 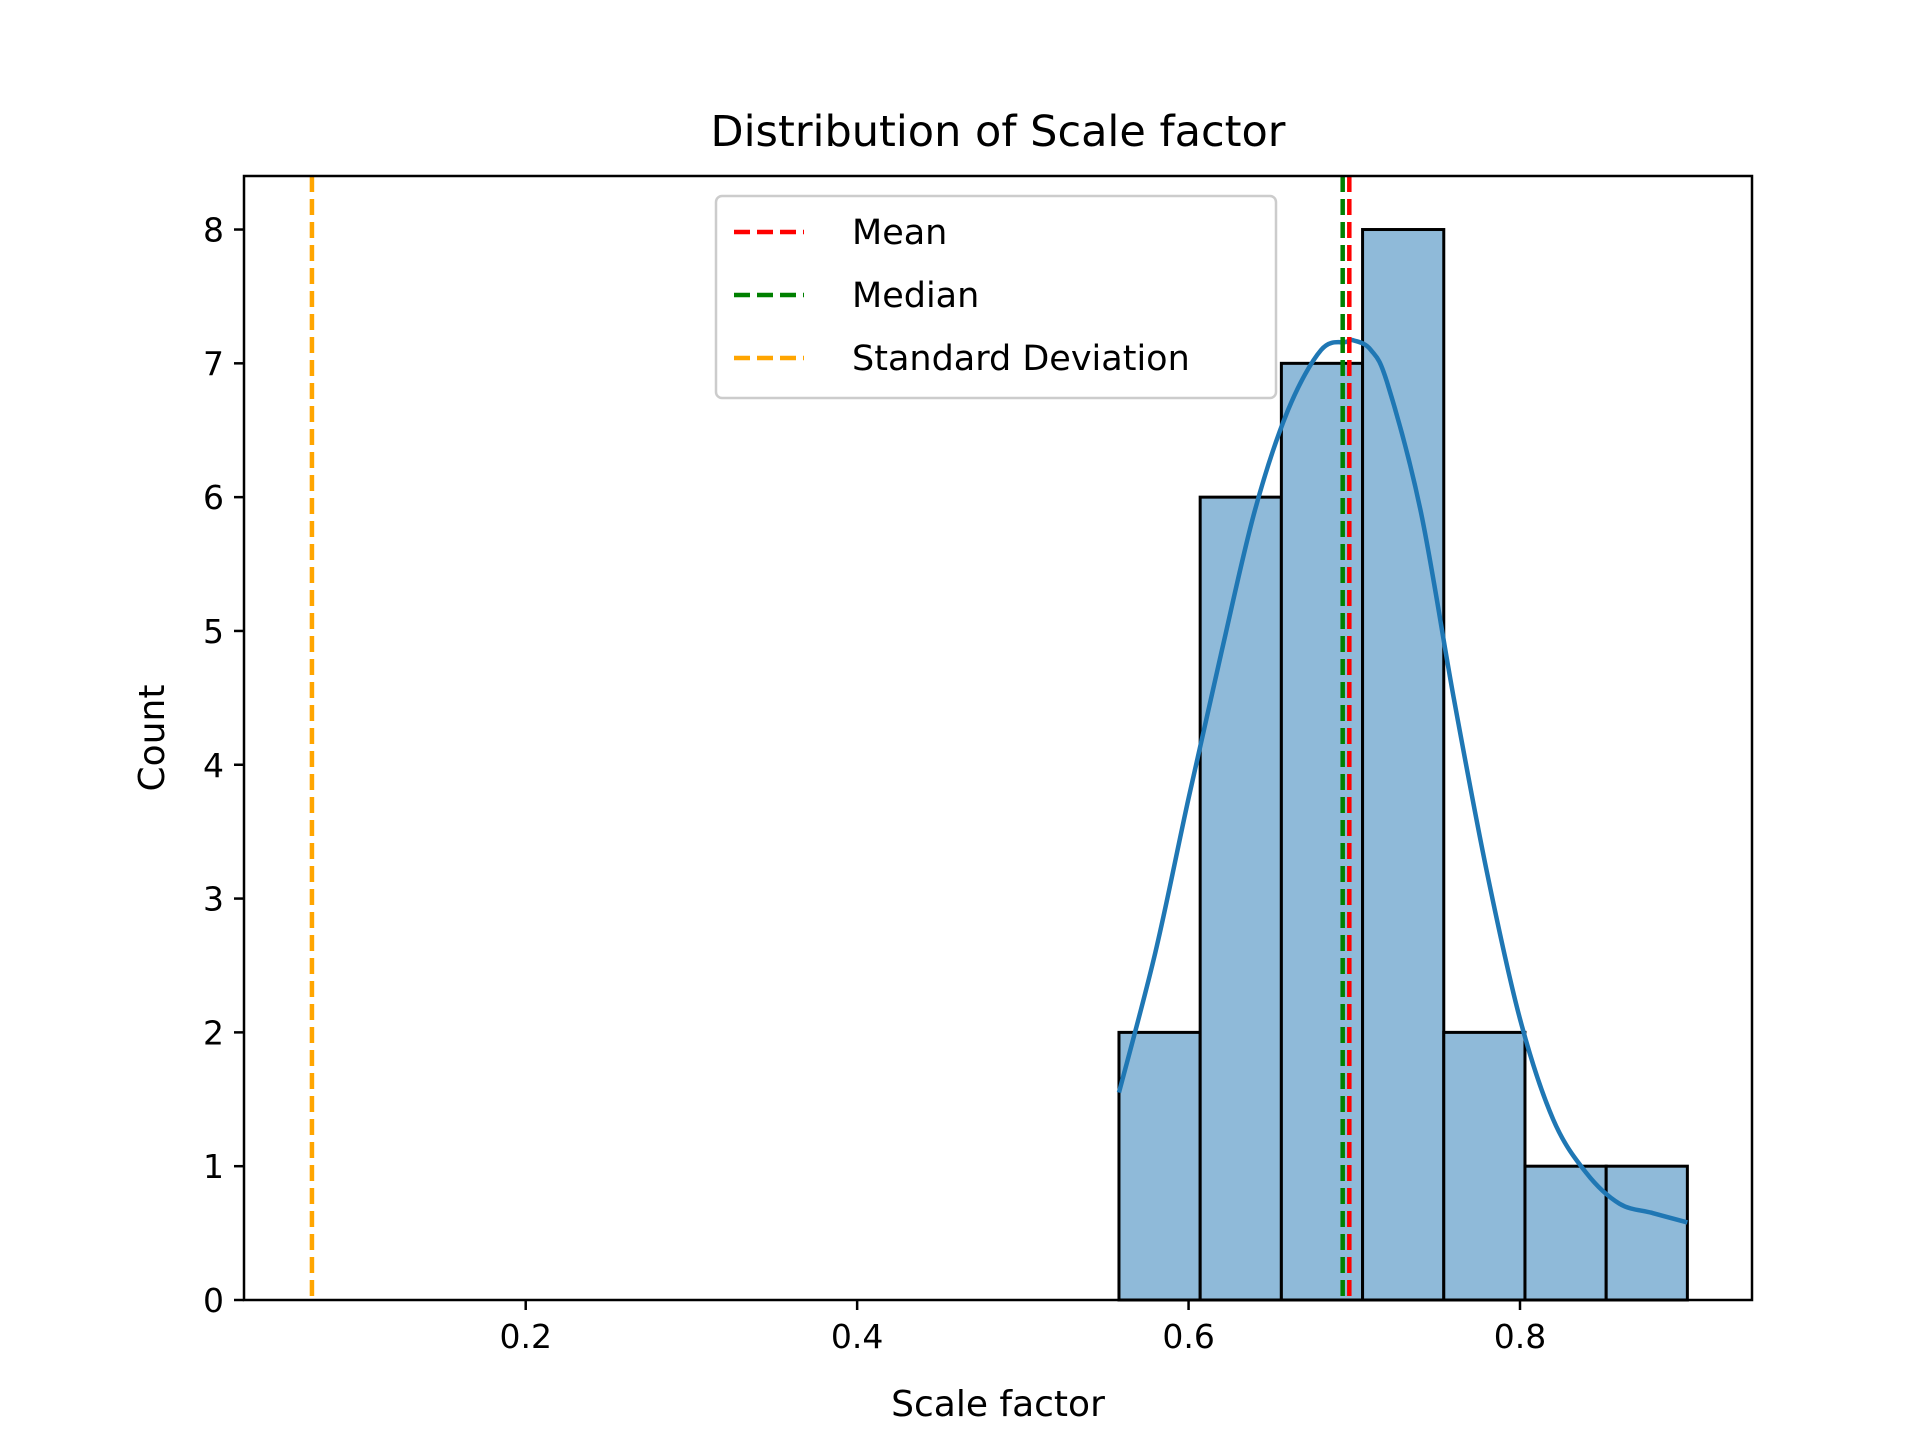 What do you see at coordinates (998, 132) in the screenshot?
I see `chart-title: Distribution of Scale factor` at bounding box center [998, 132].